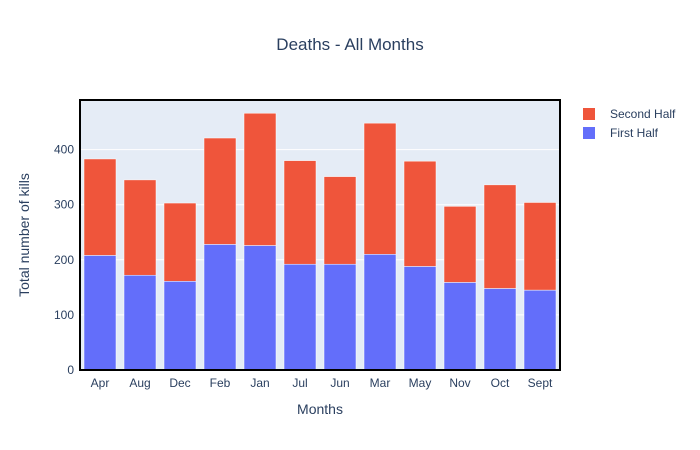 This screenshot has height=450, width=700. I want to click on legend-label: First Half, so click(634, 133).